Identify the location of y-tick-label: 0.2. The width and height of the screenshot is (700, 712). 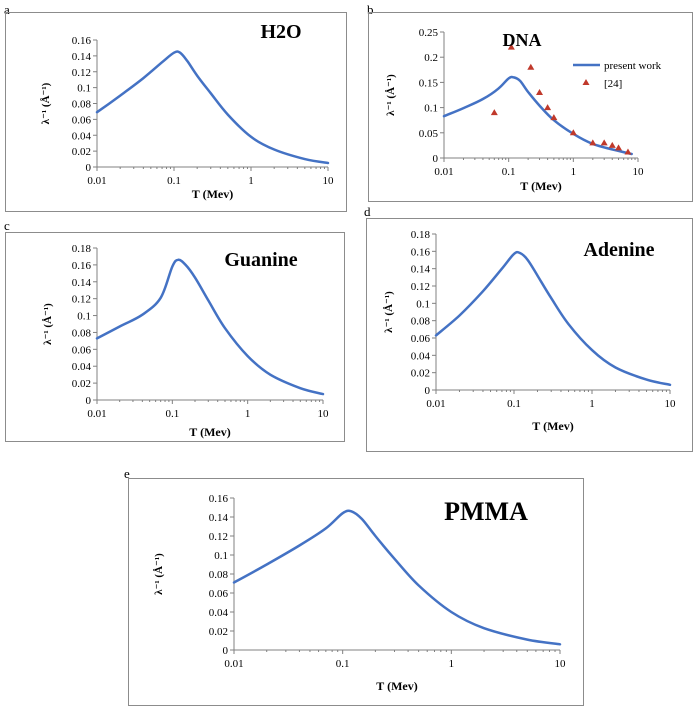
(431, 58).